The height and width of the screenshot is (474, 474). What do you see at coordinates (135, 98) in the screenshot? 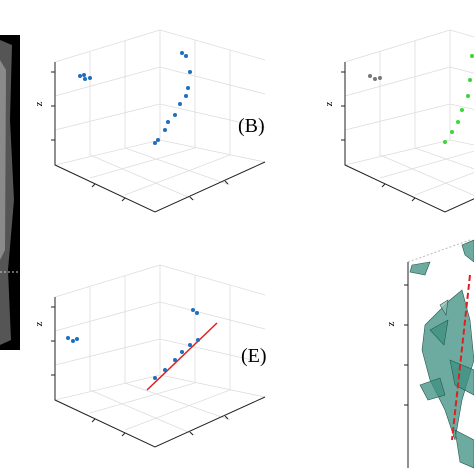
I see `points-b` at bounding box center [135, 98].